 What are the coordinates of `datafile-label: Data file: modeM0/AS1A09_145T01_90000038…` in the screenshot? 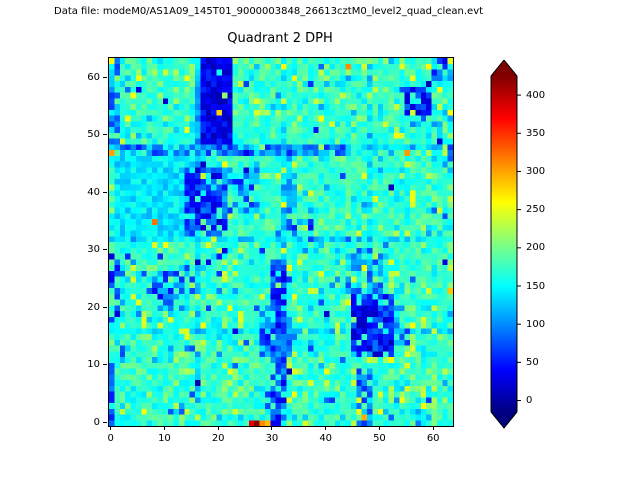 It's located at (269, 11).